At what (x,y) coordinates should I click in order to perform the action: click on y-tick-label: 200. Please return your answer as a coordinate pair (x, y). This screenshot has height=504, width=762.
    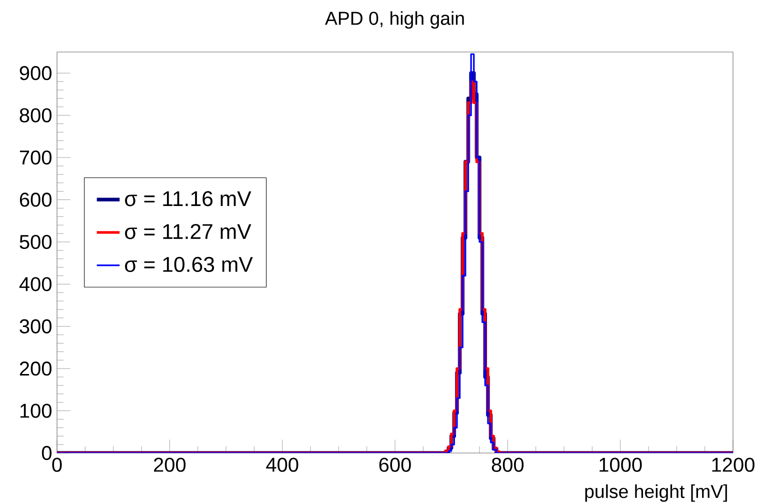
    Looking at the image, I should click on (36, 368).